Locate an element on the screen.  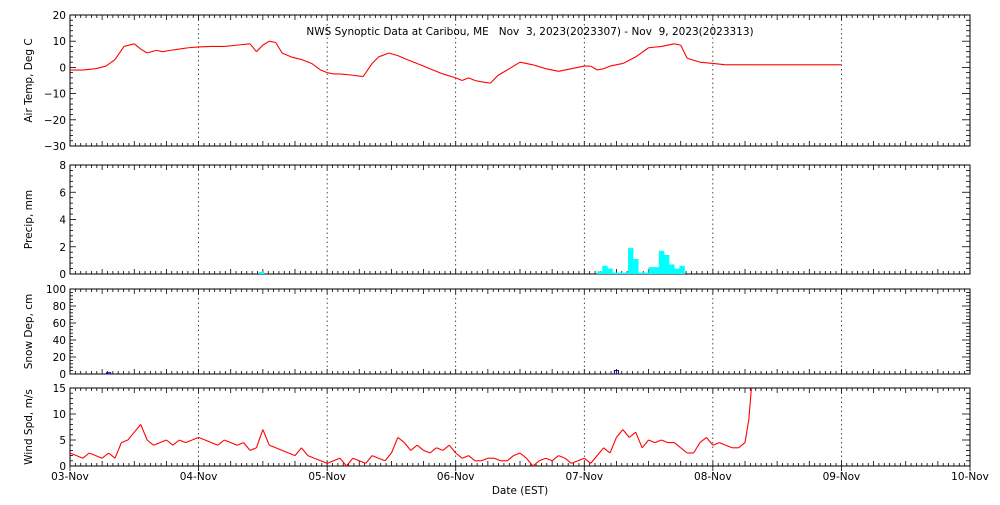
wind-speed-ytick-label: 15 is located at coordinates (59, 389).